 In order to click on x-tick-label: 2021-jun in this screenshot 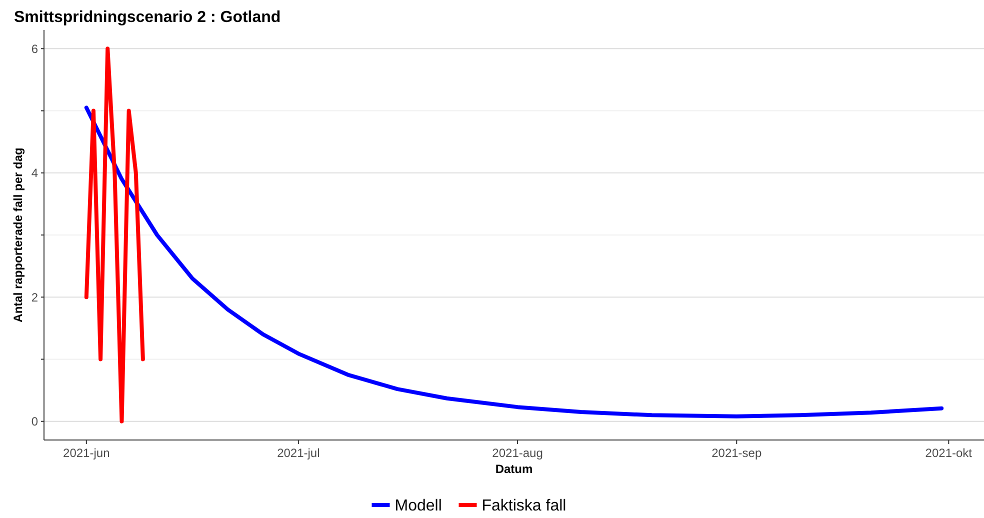, I will do `click(86, 453)`.